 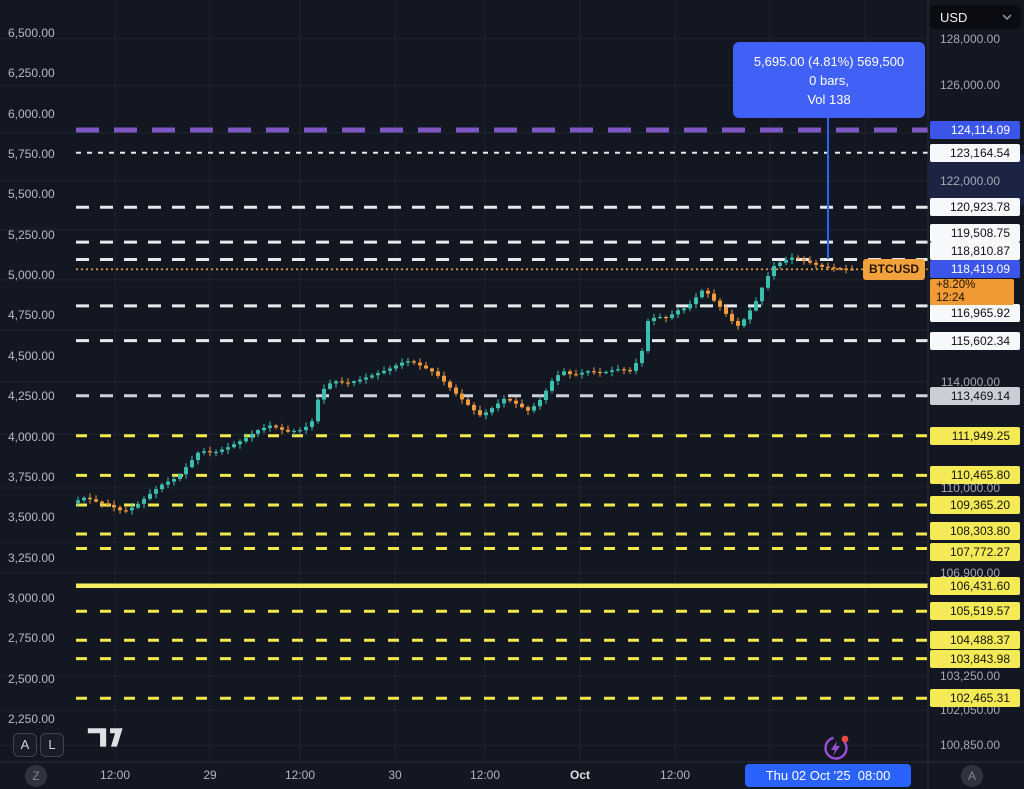 What do you see at coordinates (950, 298) in the screenshot?
I see `bar-countdown: 12:24` at bounding box center [950, 298].